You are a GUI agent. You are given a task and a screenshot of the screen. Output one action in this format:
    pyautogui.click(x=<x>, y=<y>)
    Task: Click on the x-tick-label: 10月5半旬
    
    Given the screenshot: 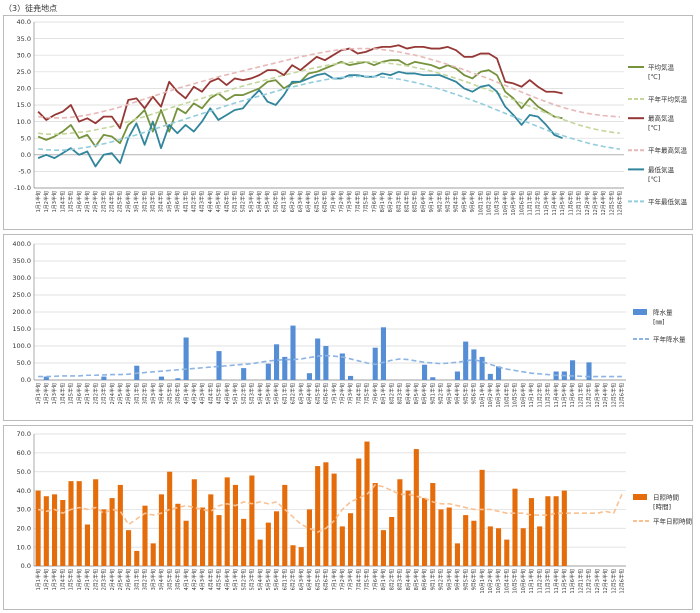 What is the action you would take?
    pyautogui.click(x=515, y=395)
    